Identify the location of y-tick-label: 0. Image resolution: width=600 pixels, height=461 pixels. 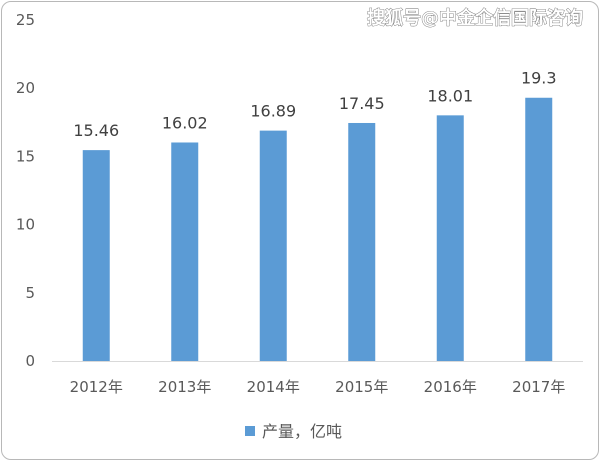
(30, 361).